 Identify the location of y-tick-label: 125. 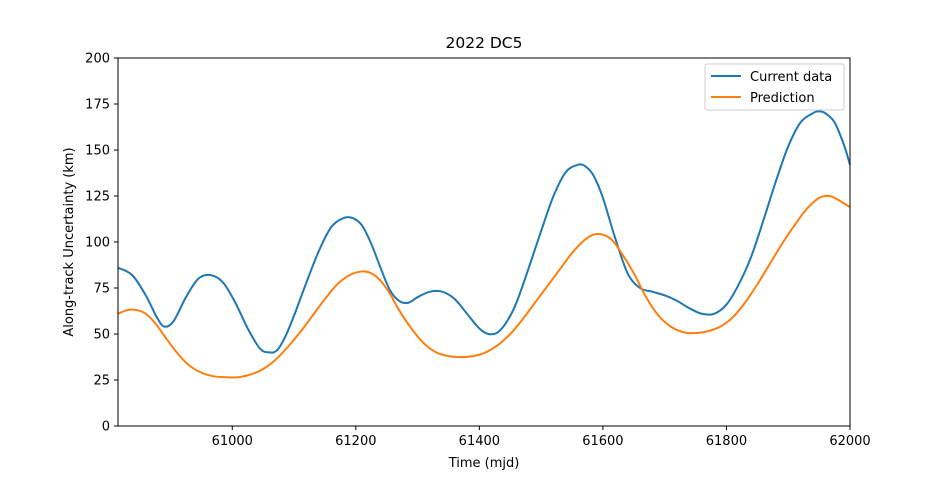
(97, 197).